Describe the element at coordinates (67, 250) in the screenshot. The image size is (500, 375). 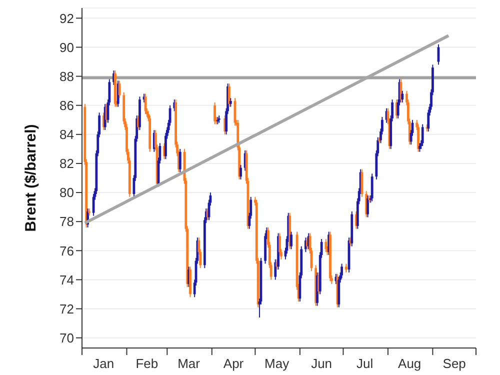
I see `y-tick-label: 76` at that location.